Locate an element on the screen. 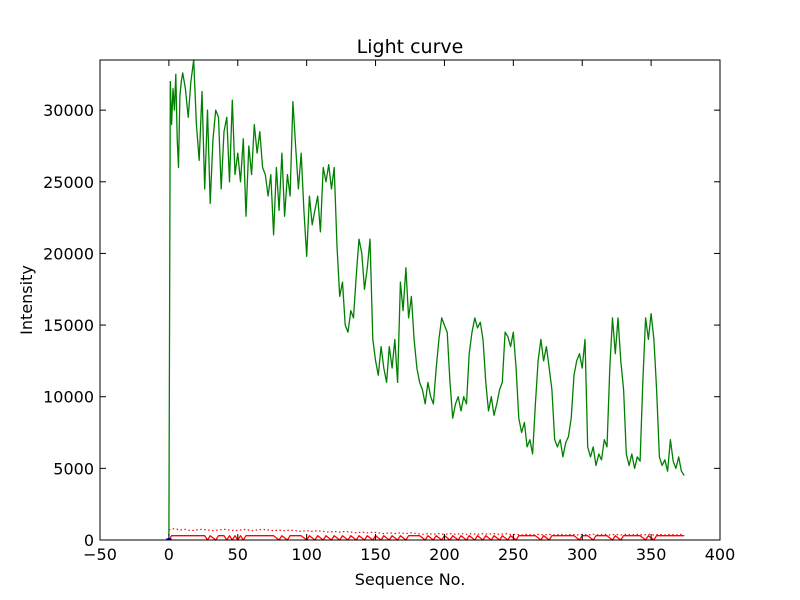 This screenshot has width=800, height=600. y-tick-label: 25000 is located at coordinates (68, 182).